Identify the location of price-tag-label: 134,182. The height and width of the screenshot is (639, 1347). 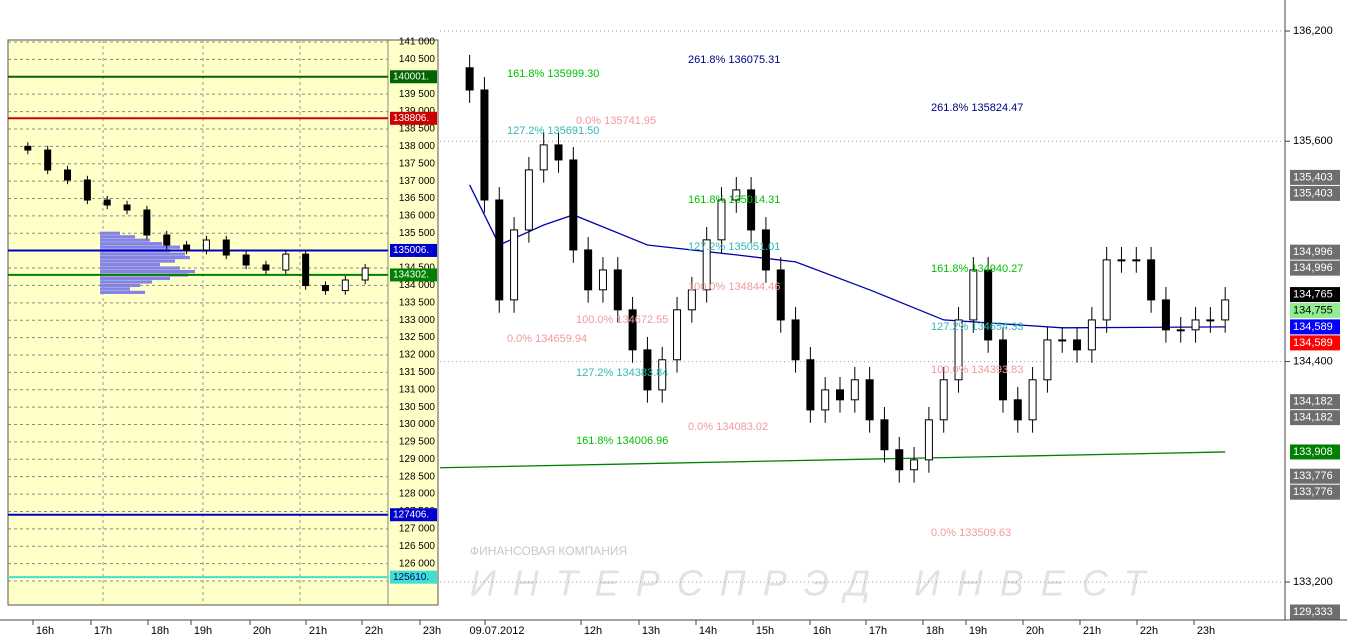
(1313, 402).